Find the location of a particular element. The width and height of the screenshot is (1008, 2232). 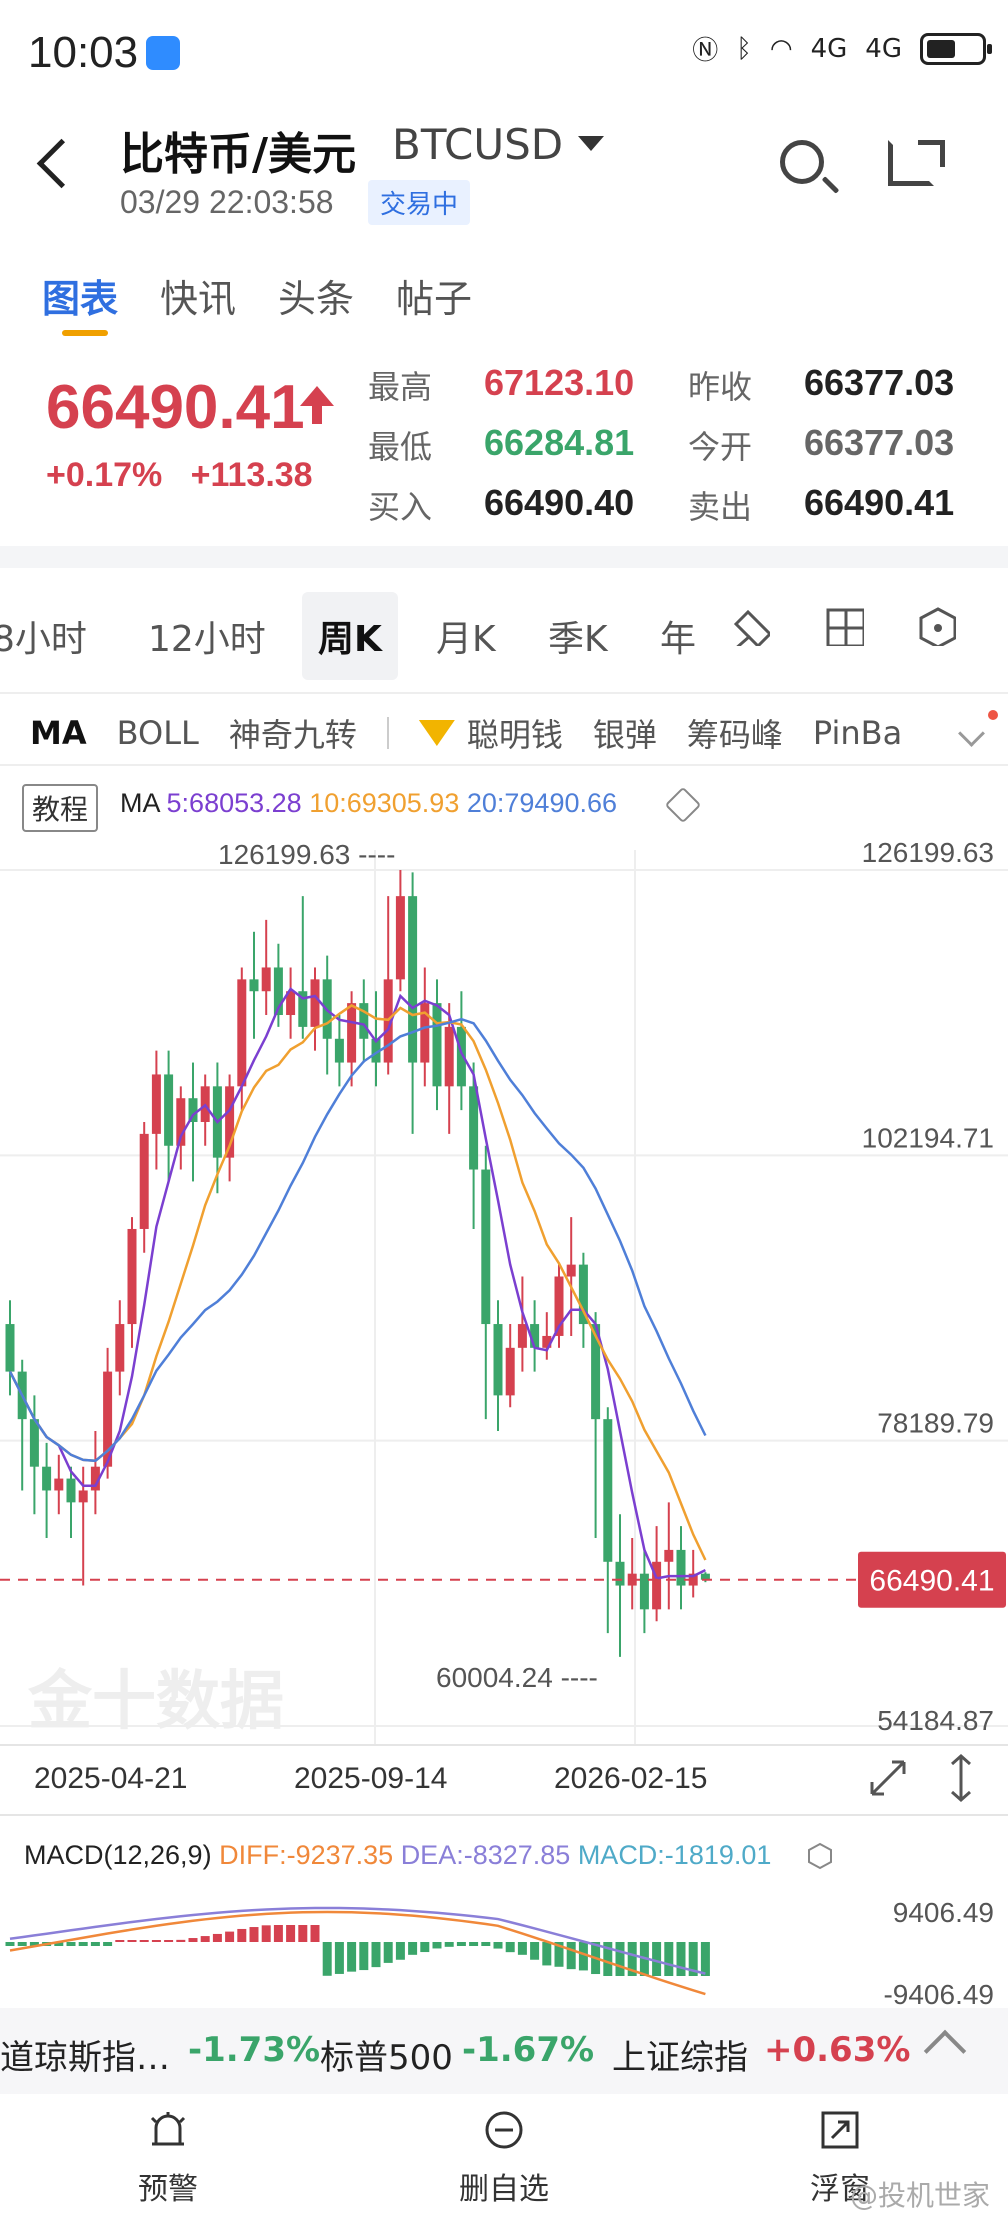

tab-indicator is located at coordinates (85, 333).